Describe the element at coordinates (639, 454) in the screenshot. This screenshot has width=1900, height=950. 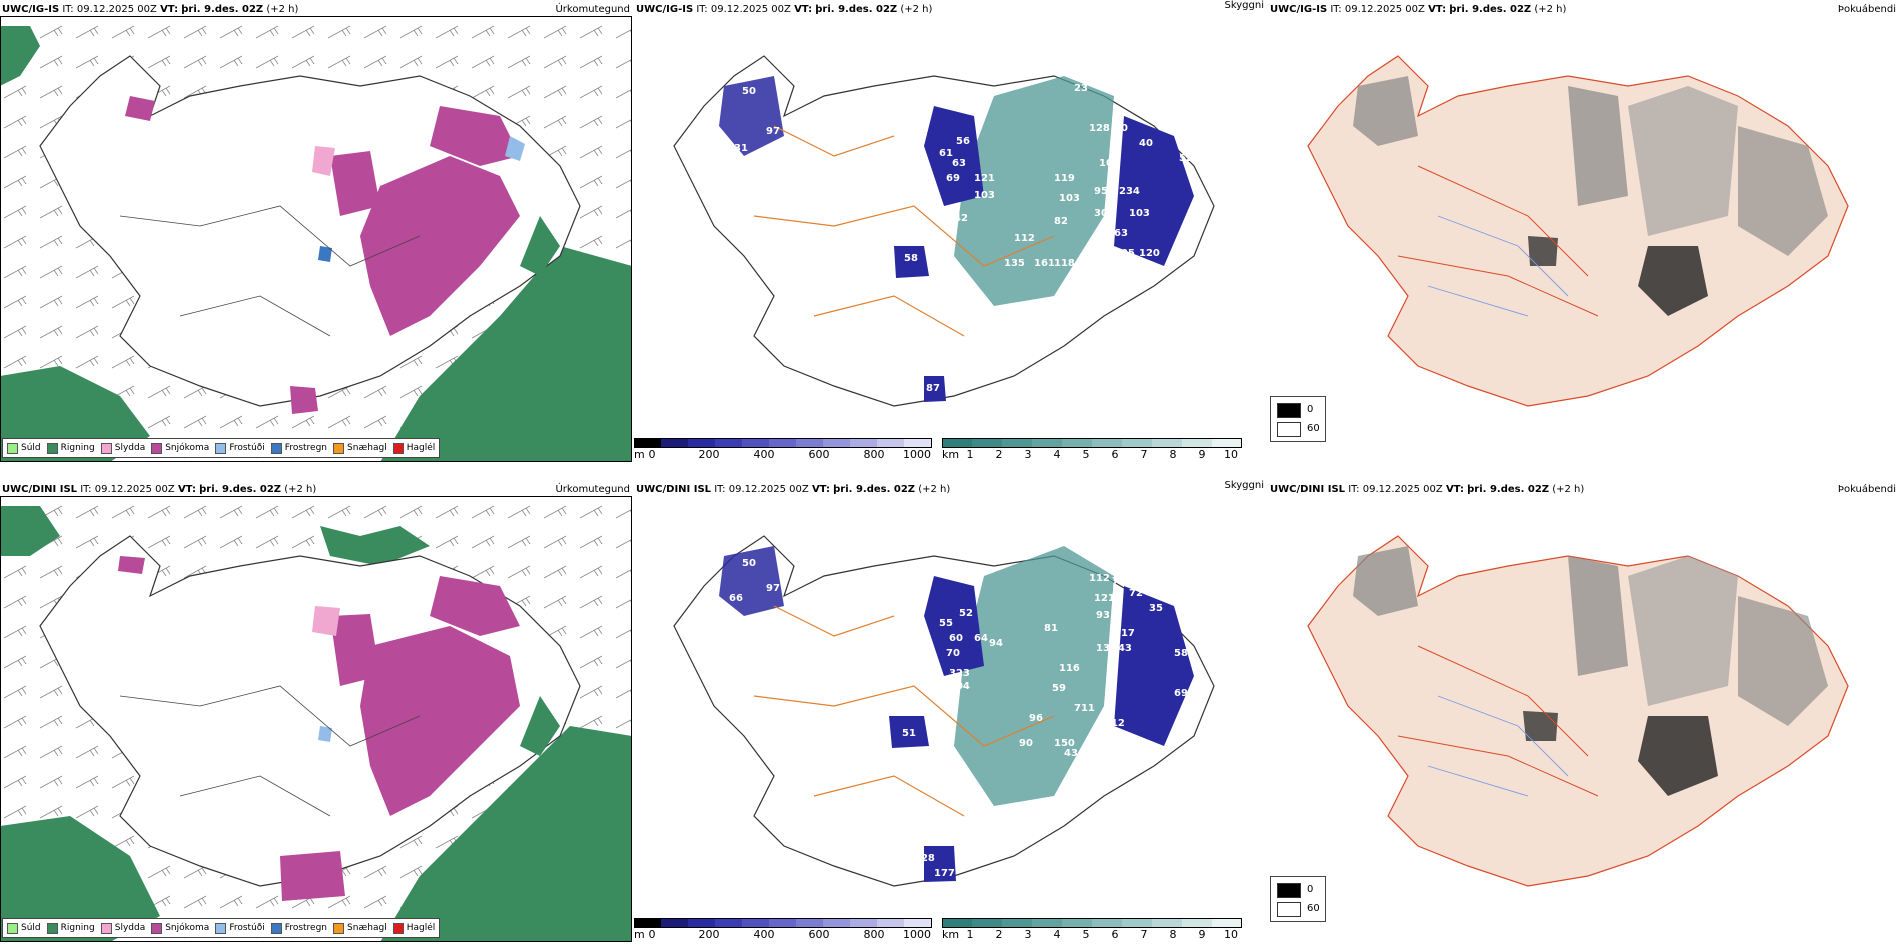
I see `cloud-base-unit: m` at that location.